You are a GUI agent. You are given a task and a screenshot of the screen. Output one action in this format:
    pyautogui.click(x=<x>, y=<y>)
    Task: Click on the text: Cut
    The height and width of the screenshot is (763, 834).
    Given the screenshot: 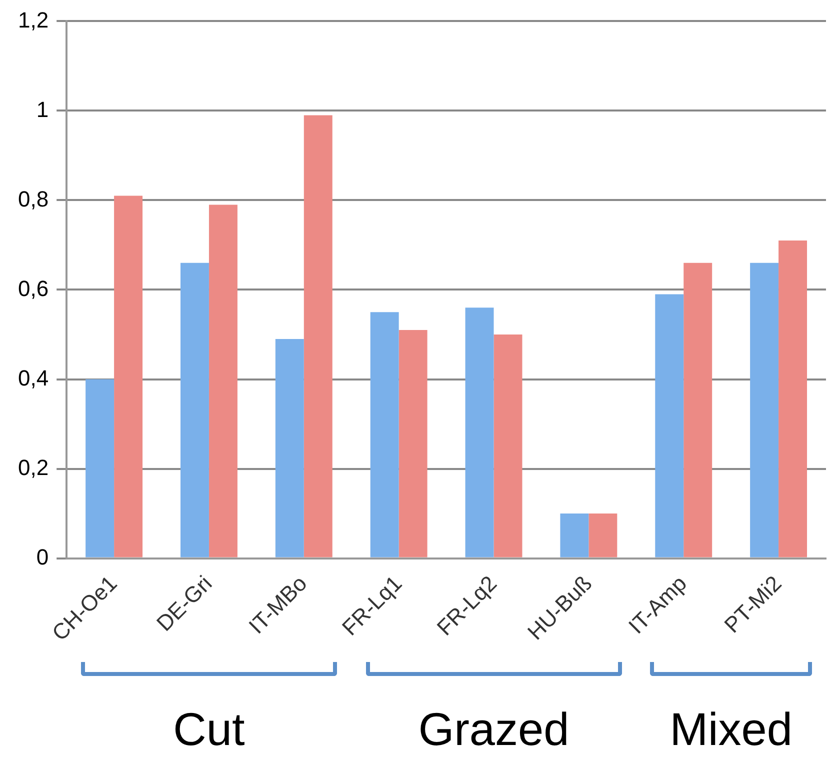 What is the action you would take?
    pyautogui.click(x=209, y=729)
    